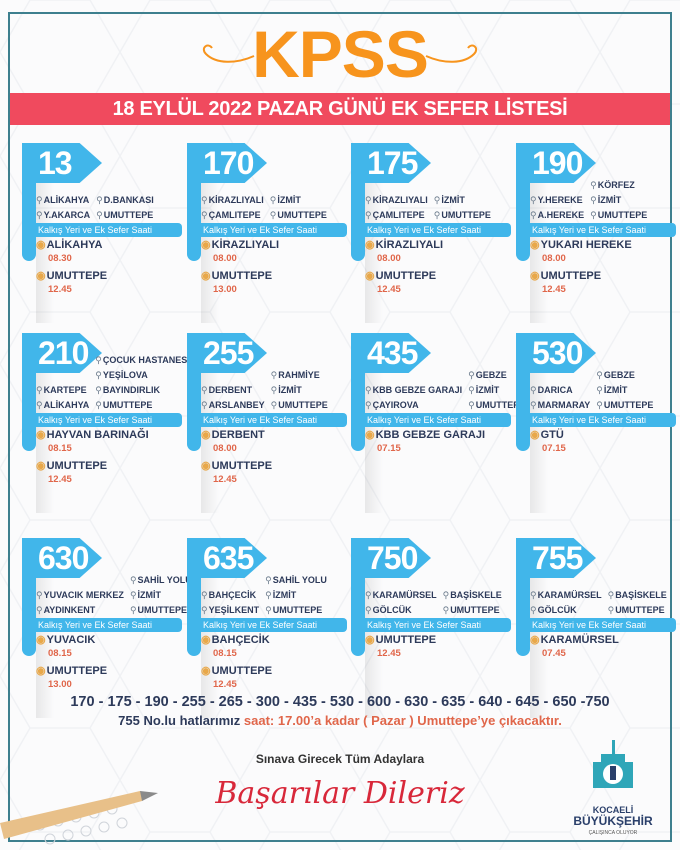  I want to click on route-number-tag: 630, so click(62, 558).